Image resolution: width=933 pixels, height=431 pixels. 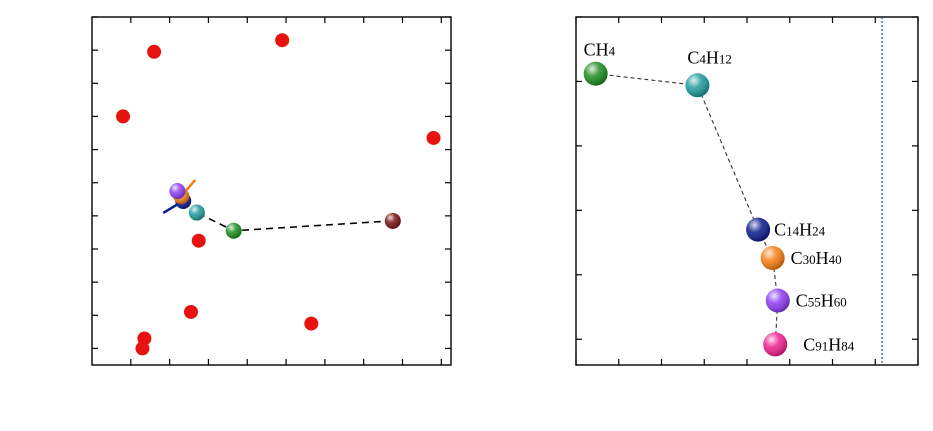 I want to click on molecule-formula: C4H12, so click(x=709, y=57).